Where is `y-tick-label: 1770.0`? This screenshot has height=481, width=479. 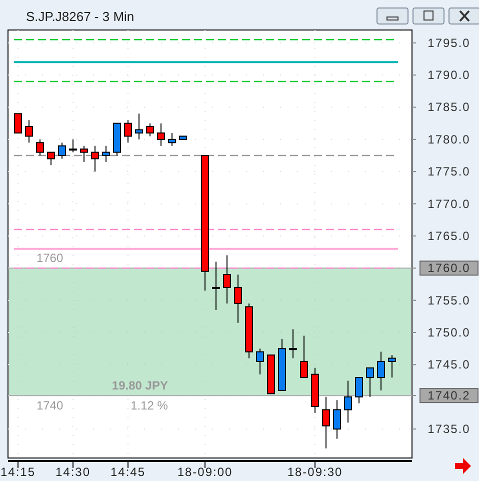 y-tick-label: 1770.0 is located at coordinates (449, 203).